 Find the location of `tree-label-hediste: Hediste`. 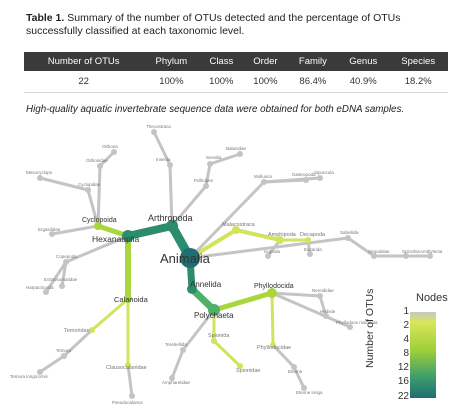

tree-label-hediste: Hediste is located at coordinates (328, 311).